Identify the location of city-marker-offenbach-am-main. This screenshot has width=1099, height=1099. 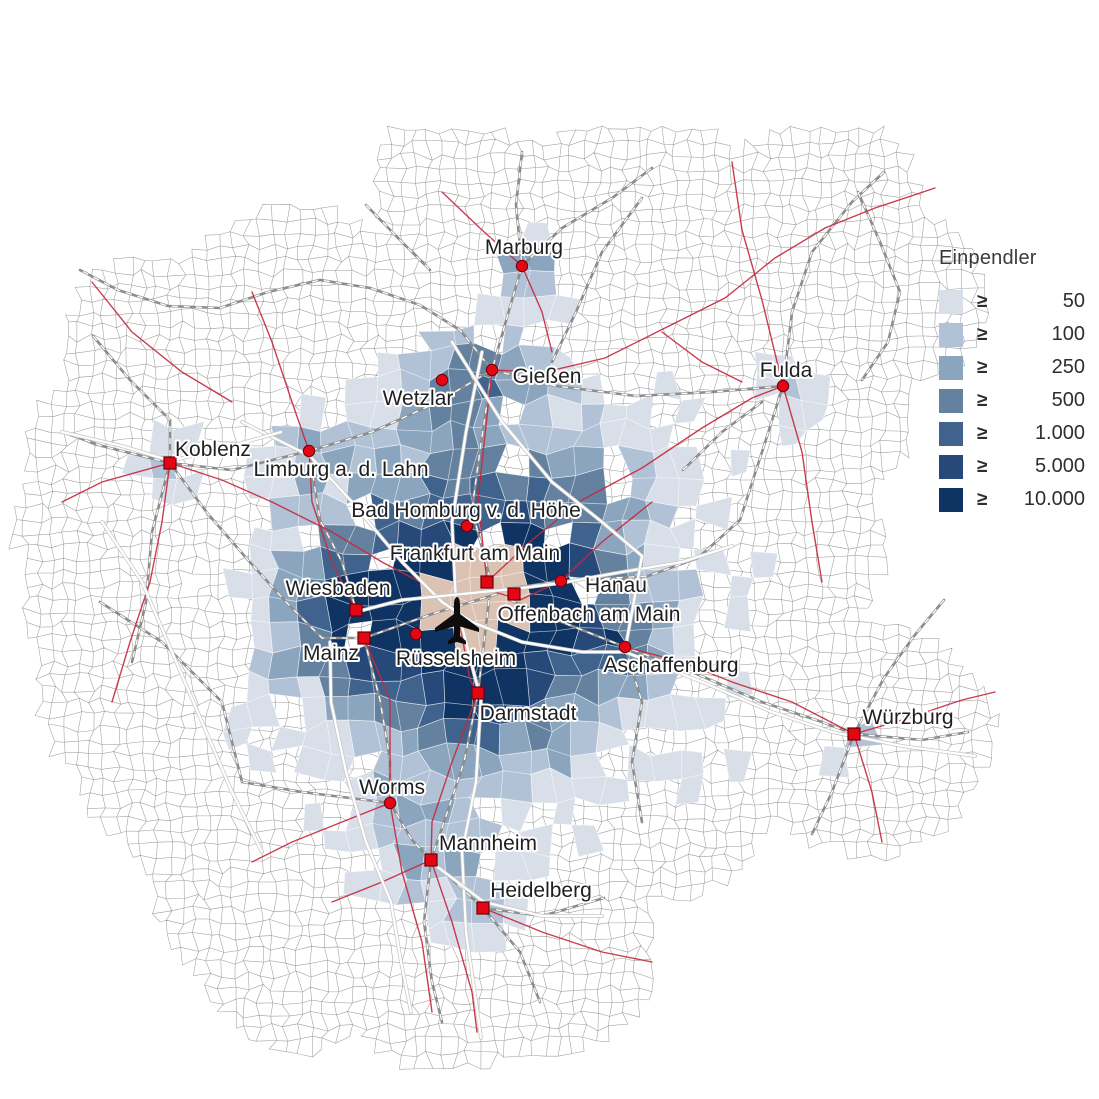
(514, 594).